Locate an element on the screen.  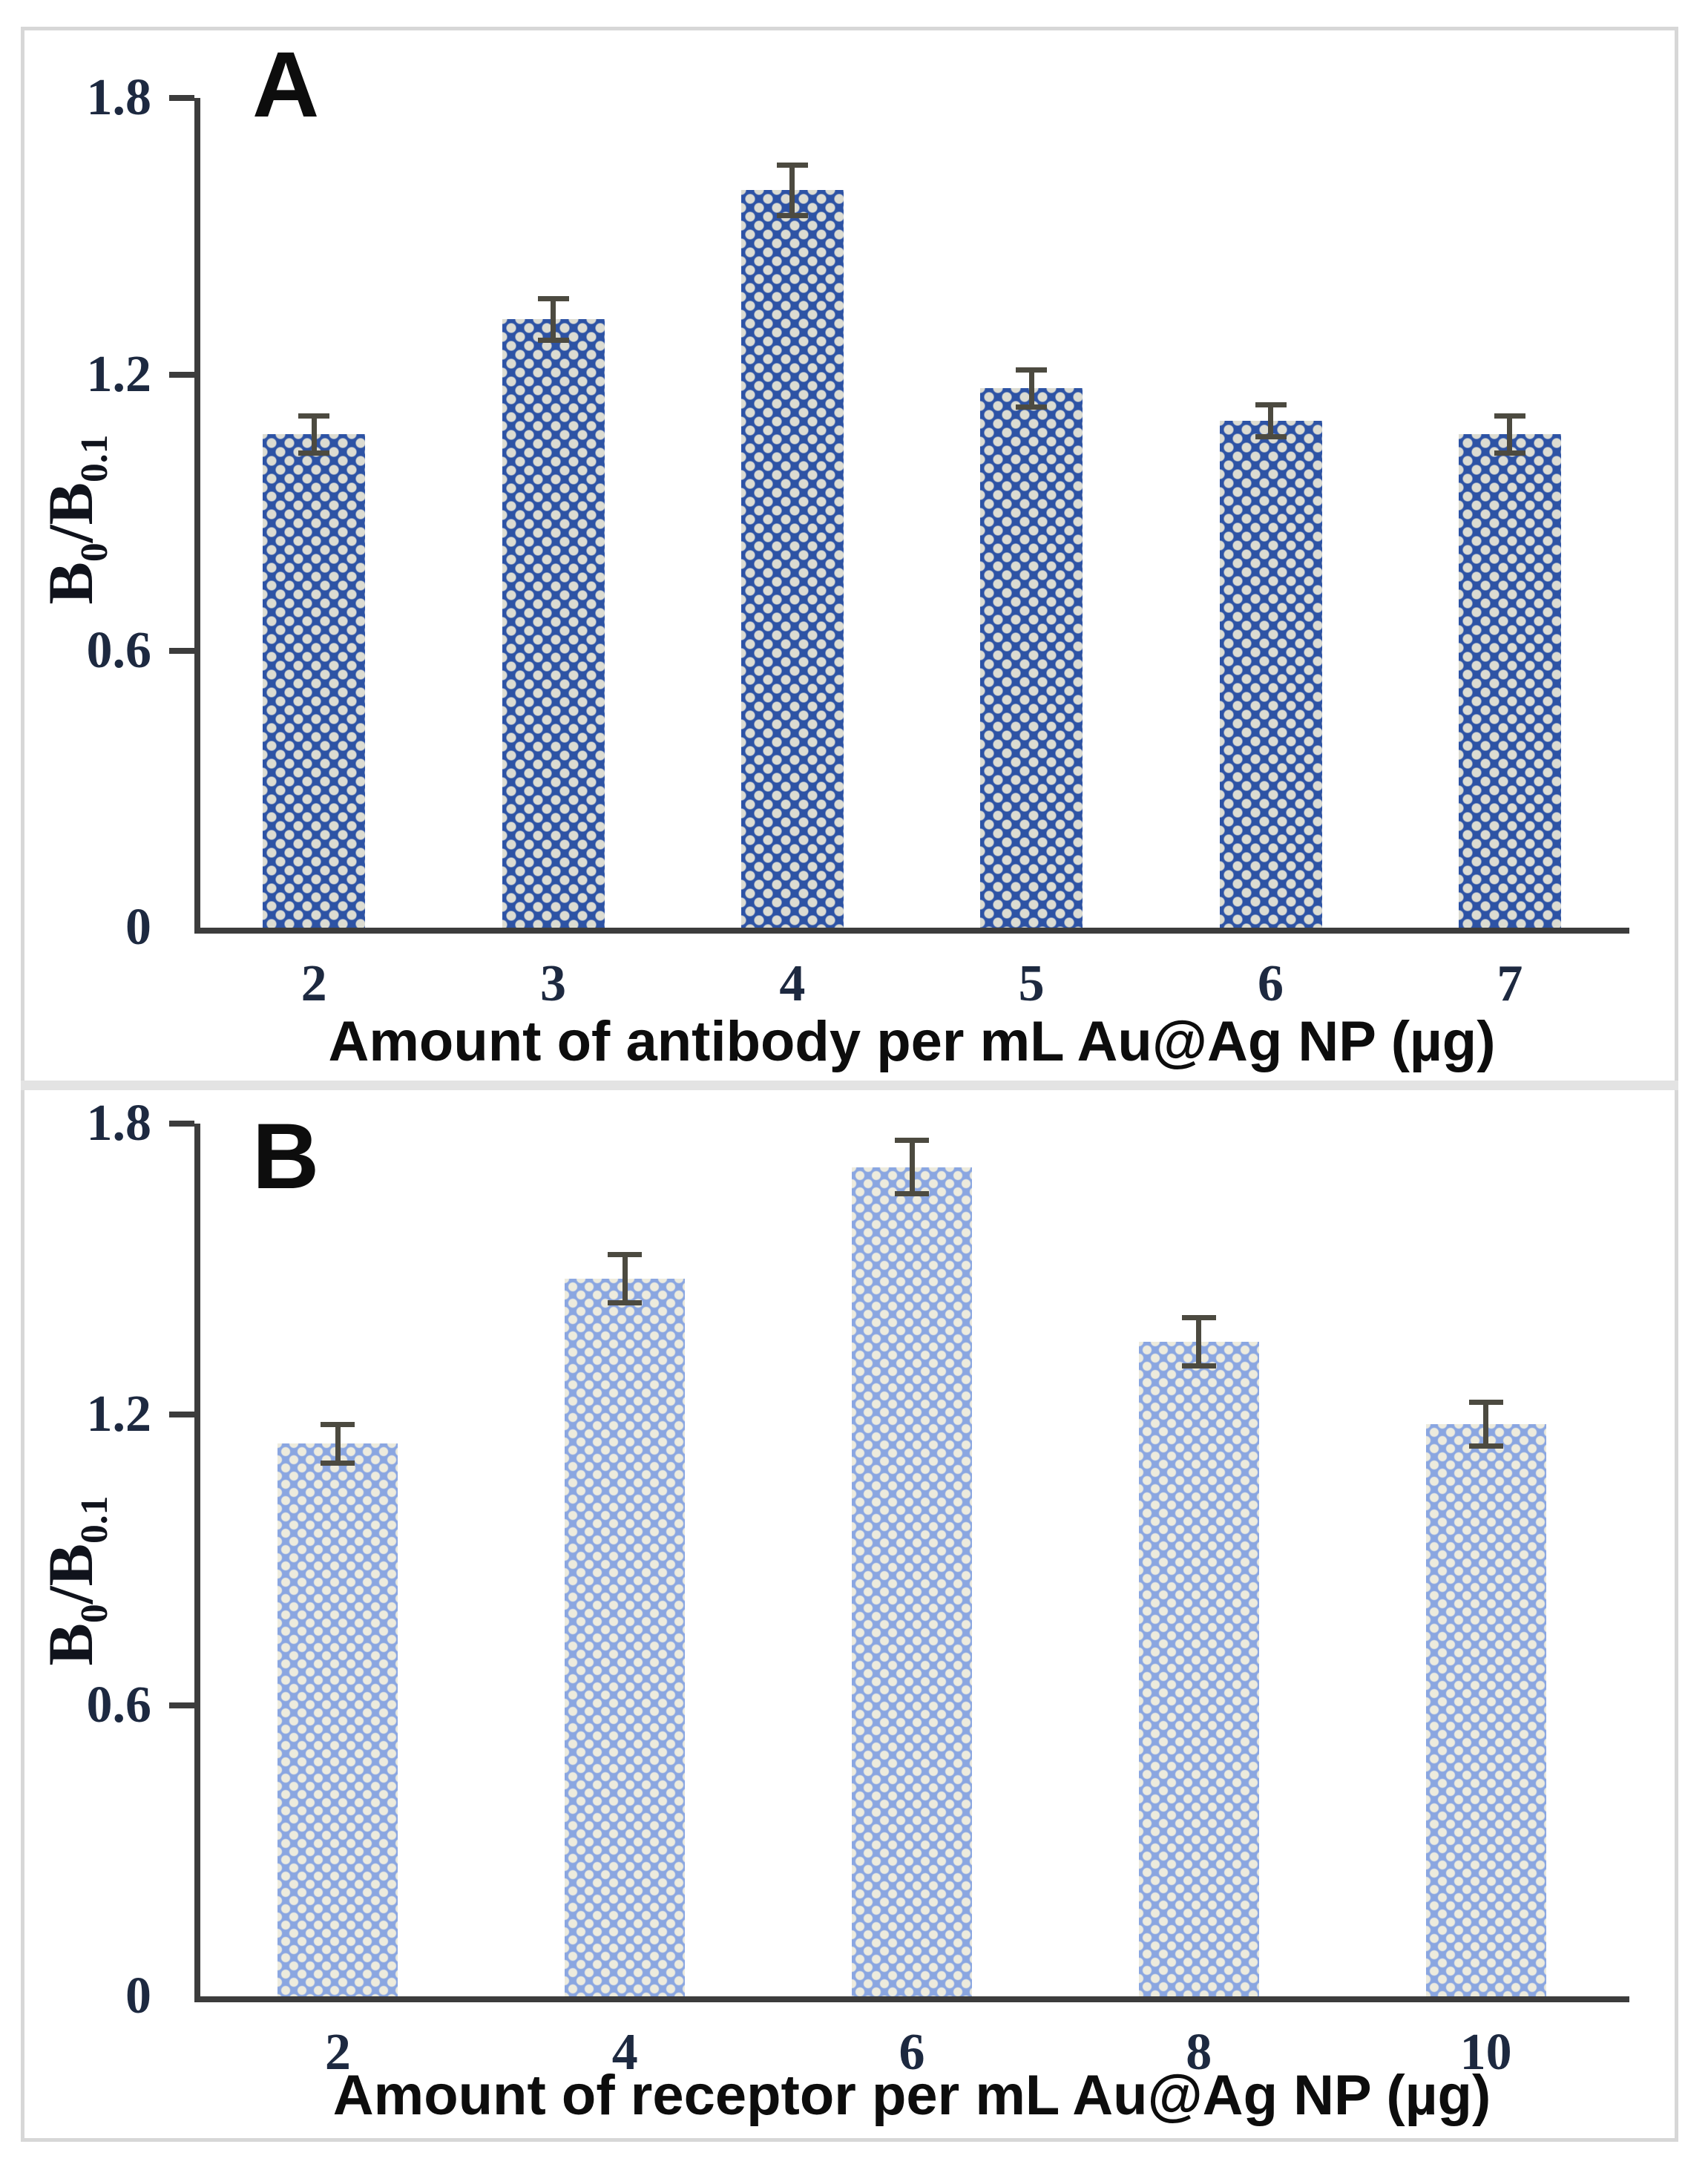
x-tick-label: 5 is located at coordinates (1031, 984).